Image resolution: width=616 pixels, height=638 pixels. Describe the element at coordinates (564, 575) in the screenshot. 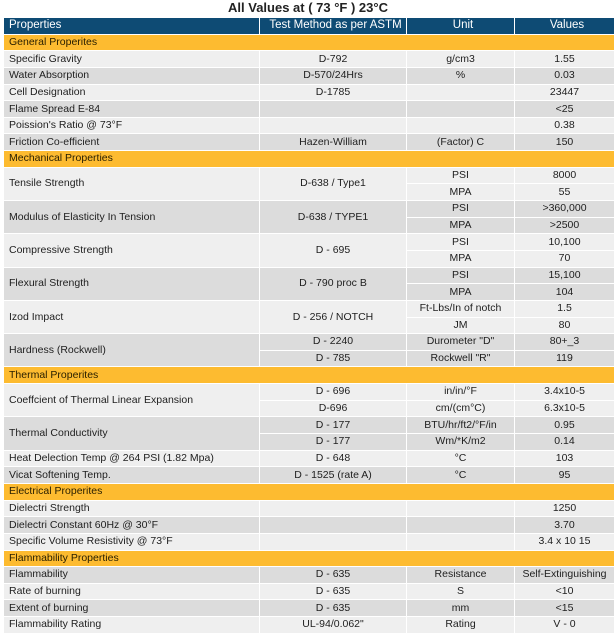

I see `value: Self-Extinguishing` at that location.